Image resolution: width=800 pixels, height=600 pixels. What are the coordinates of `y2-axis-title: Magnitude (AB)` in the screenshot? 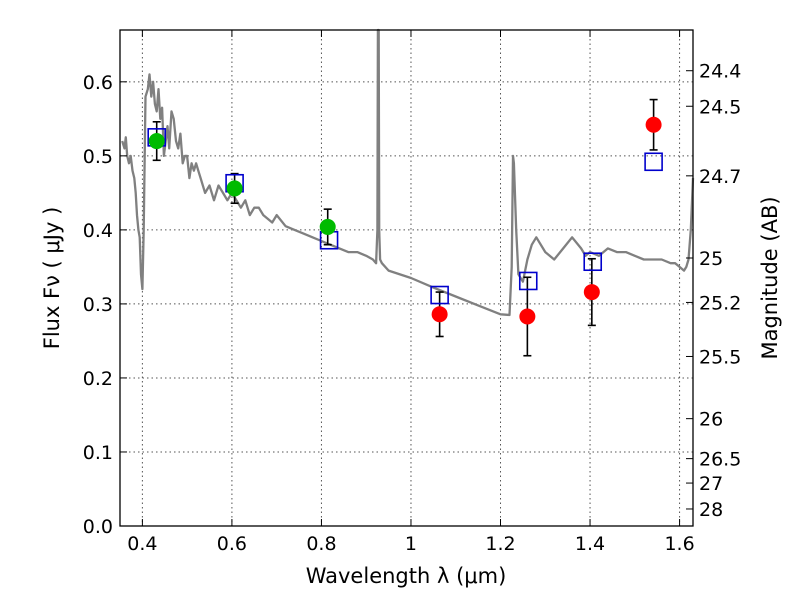 It's located at (770, 277).